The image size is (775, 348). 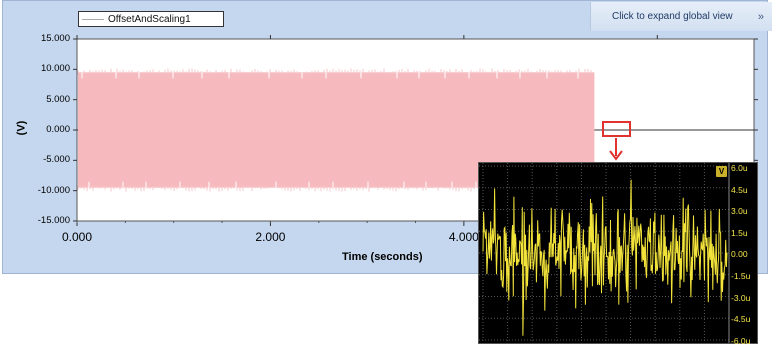 What do you see at coordinates (739, 232) in the screenshot?
I see `inset-y-tick-label: 1.5u` at bounding box center [739, 232].